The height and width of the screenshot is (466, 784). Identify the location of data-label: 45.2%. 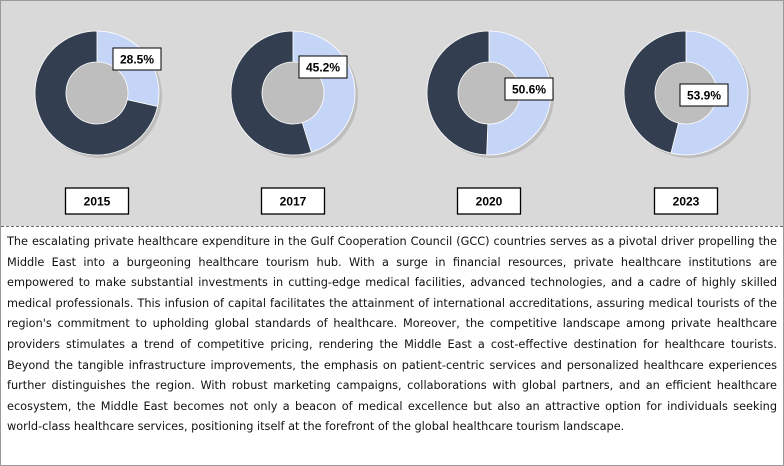
(323, 68).